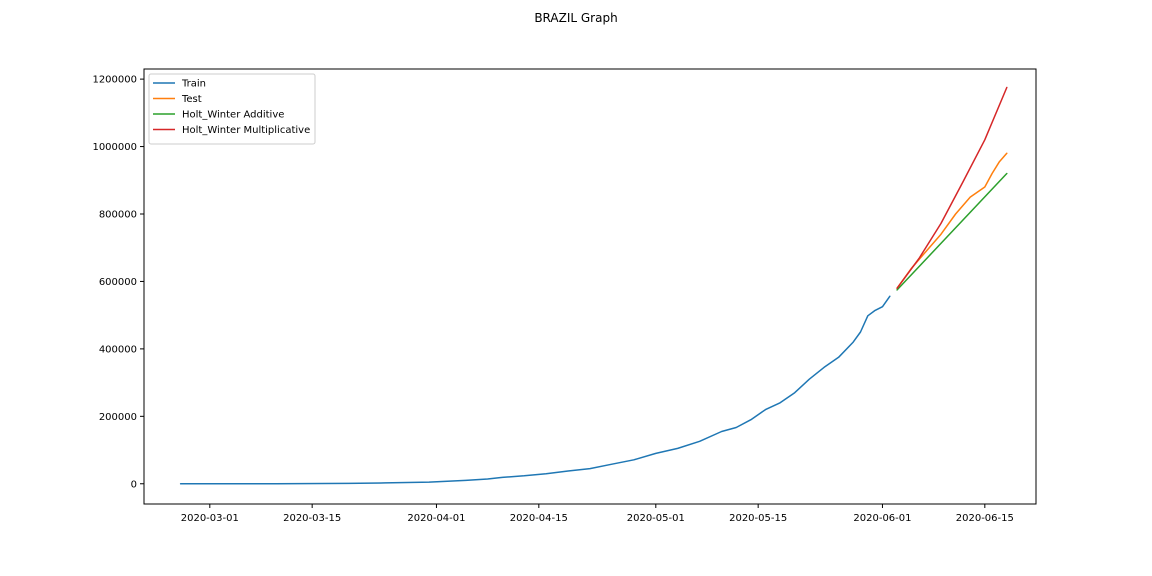 Image resolution: width=1152 pixels, height=576 pixels. I want to click on y-tick-label: 0, so click(134, 484).